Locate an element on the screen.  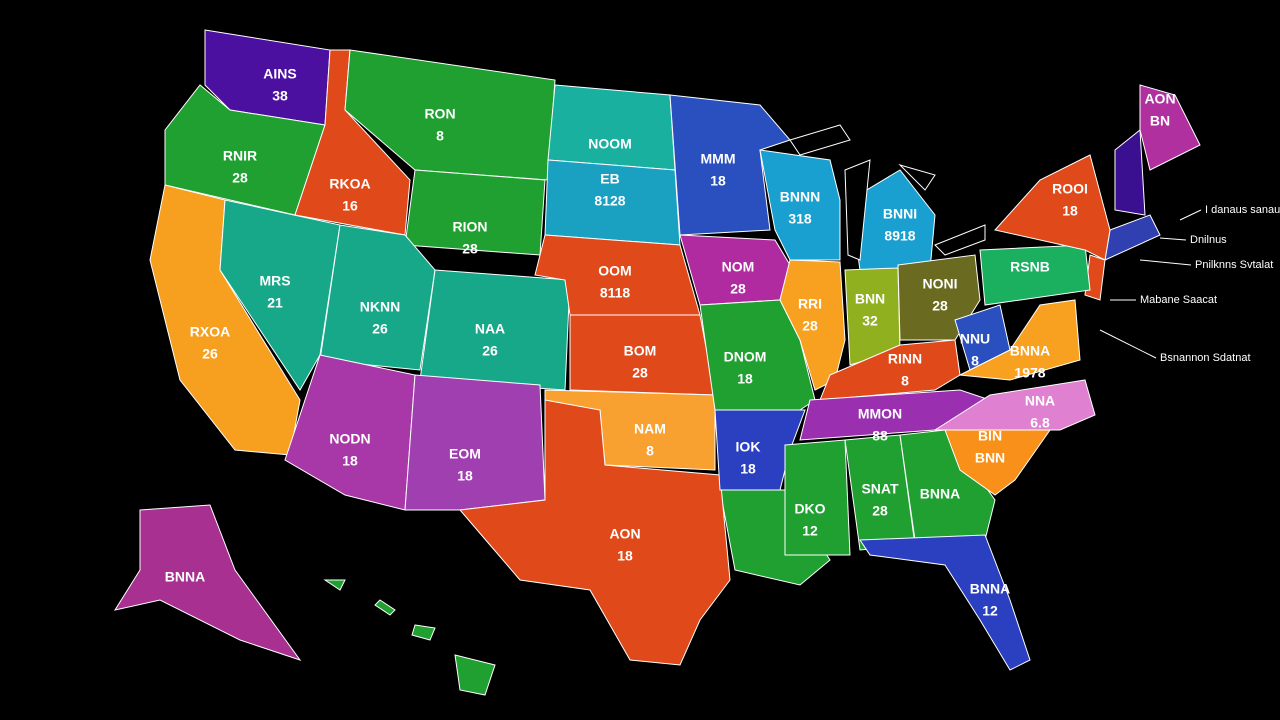
region-label: MRS is located at coordinates (274, 281).